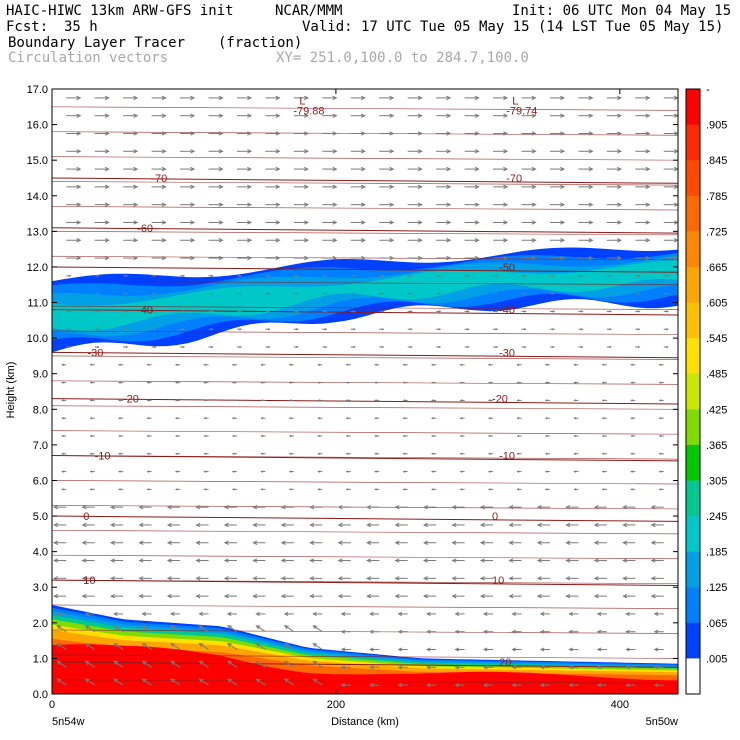  I want to click on contour-label: -10, so click(103, 457).